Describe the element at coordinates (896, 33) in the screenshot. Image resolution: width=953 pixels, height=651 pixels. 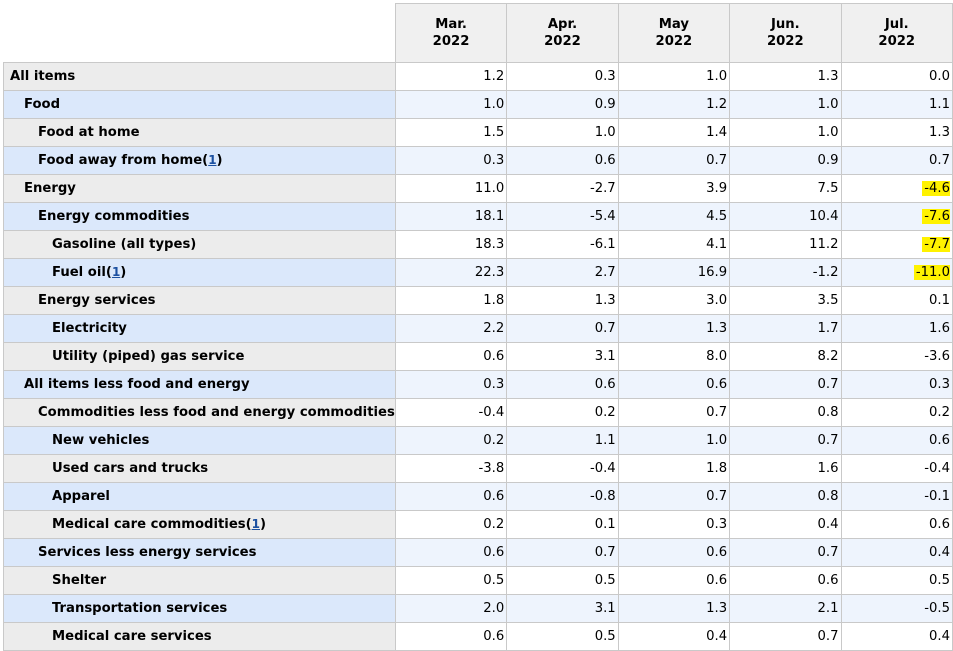
I see `column-header-jul: Jul. 2022` at that location.